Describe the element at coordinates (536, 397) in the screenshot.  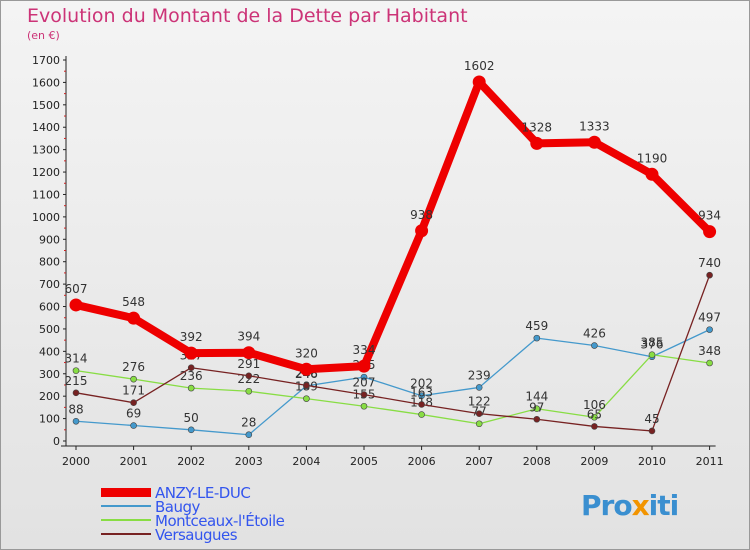
I see `data-label: 144` at that location.